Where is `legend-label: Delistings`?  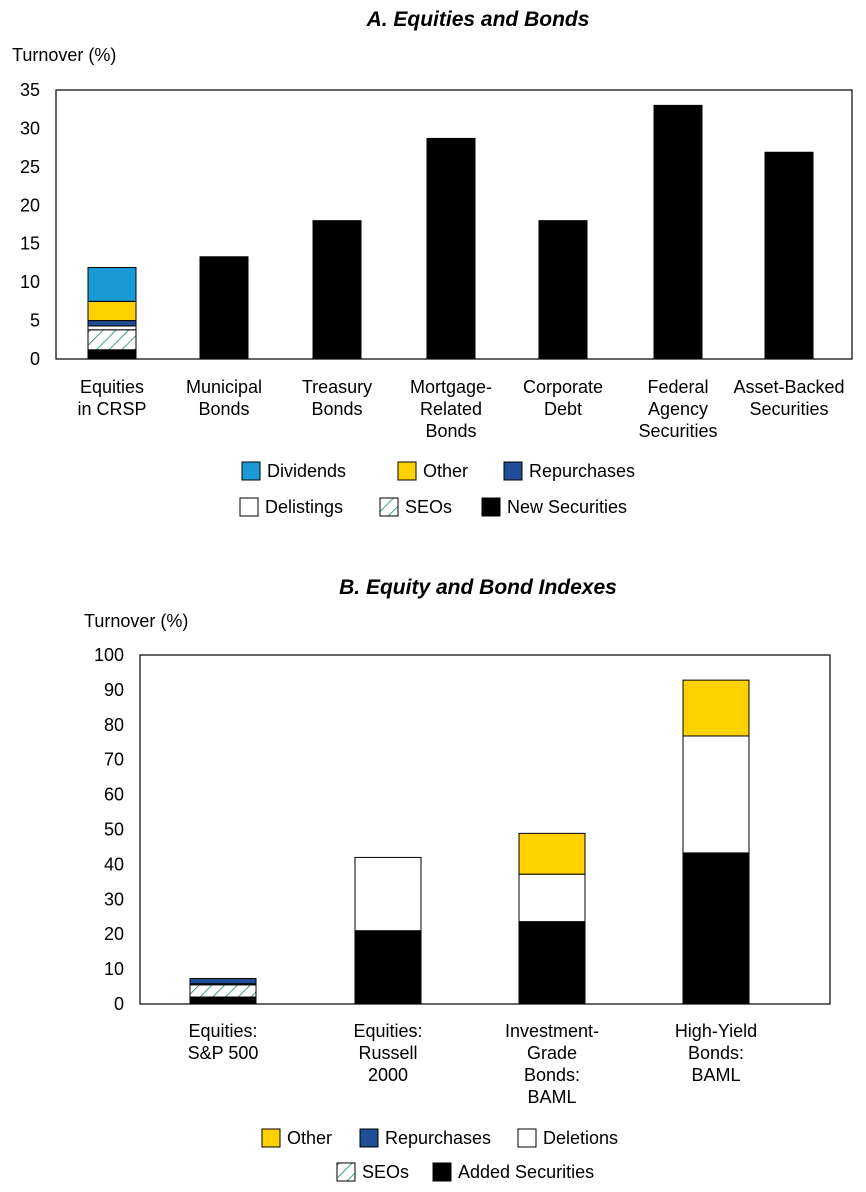
legend-label: Delistings is located at coordinates (304, 507).